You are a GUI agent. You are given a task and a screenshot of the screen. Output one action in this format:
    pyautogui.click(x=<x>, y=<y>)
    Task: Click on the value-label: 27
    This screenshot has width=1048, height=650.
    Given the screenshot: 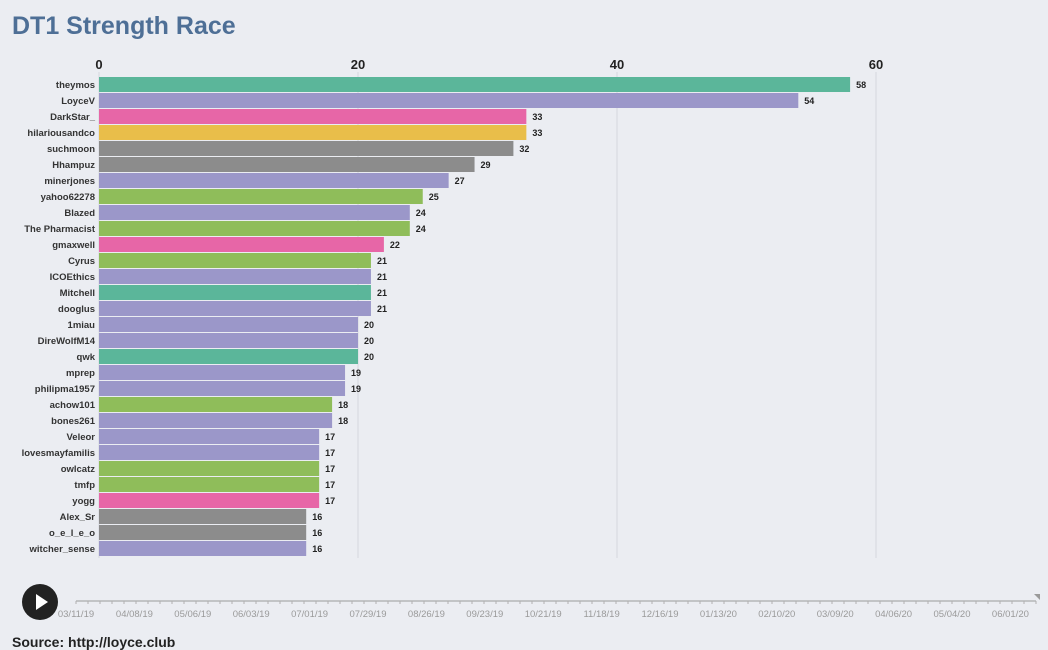 What is the action you would take?
    pyautogui.click(x=460, y=181)
    